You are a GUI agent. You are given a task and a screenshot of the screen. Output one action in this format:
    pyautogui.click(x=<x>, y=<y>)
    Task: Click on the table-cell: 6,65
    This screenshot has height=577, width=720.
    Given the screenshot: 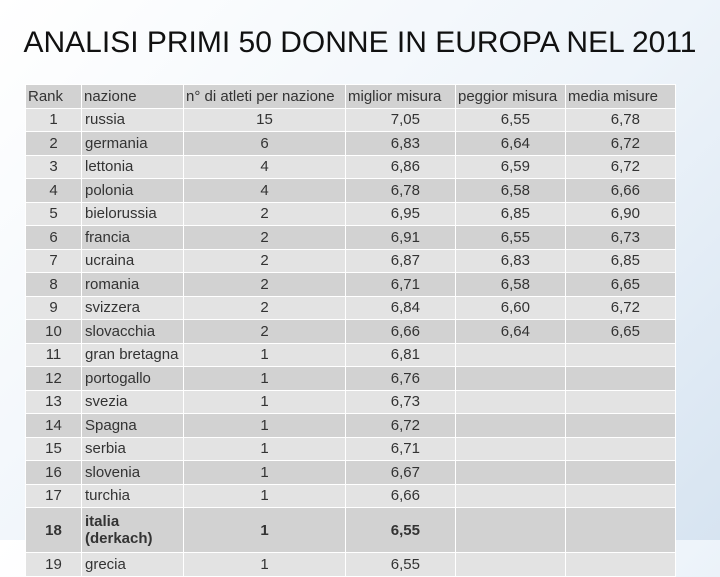 What is the action you would take?
    pyautogui.click(x=620, y=284)
    